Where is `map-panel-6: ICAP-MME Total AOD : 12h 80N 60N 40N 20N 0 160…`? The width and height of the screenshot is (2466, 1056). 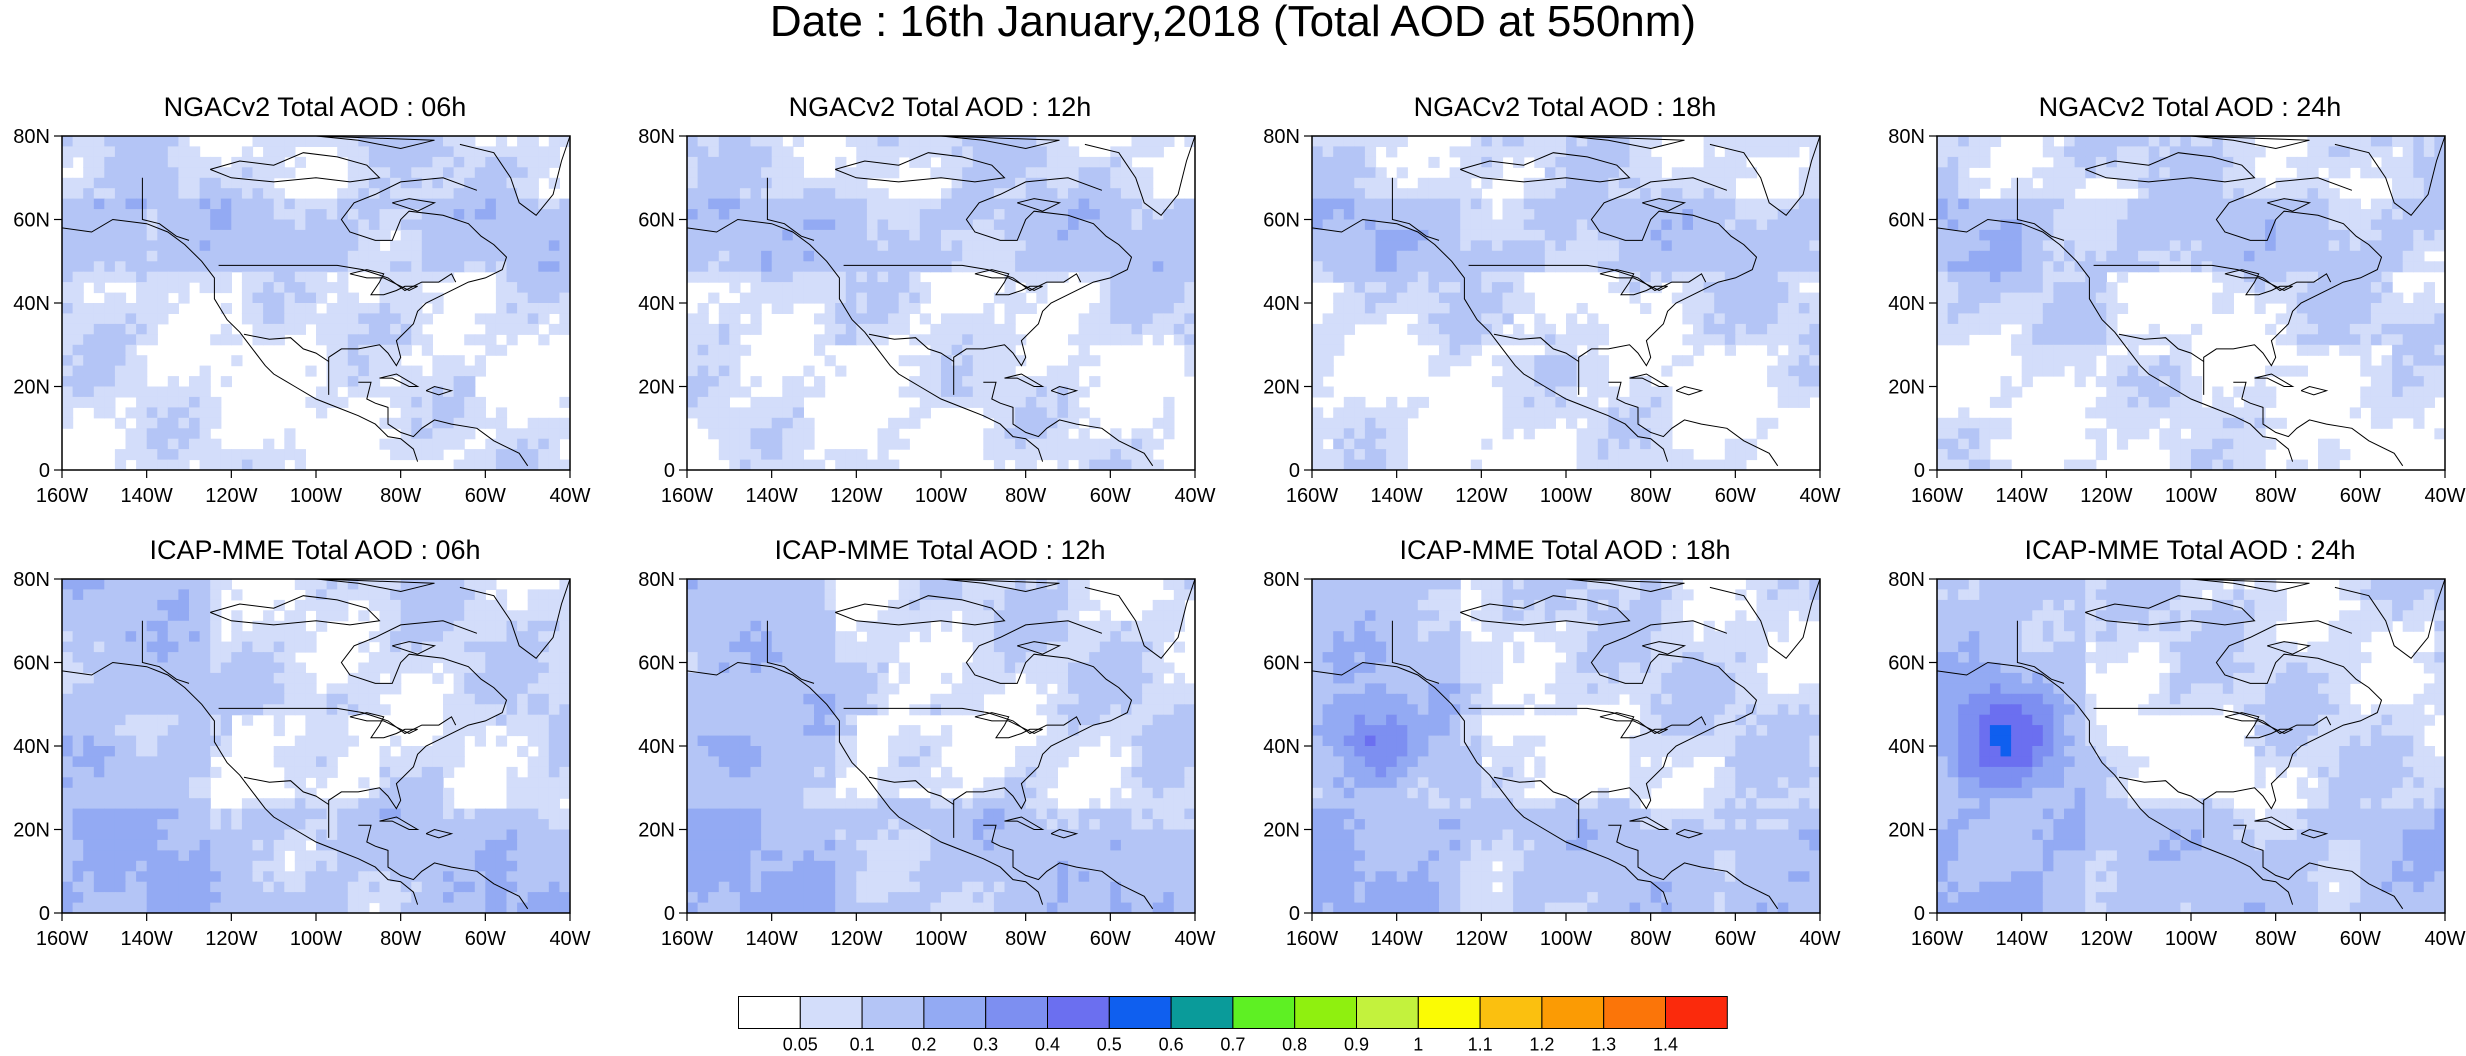 map-panel-6: ICAP-MME Total AOD : 12h 80N 60N 40N 20N 0 160… is located at coordinates (935, 752).